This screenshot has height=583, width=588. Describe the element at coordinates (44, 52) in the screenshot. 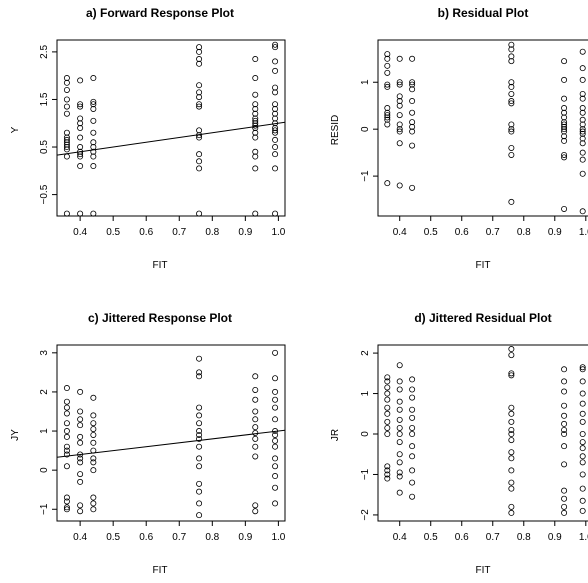

I see `y-tick-label: 2.5` at that location.